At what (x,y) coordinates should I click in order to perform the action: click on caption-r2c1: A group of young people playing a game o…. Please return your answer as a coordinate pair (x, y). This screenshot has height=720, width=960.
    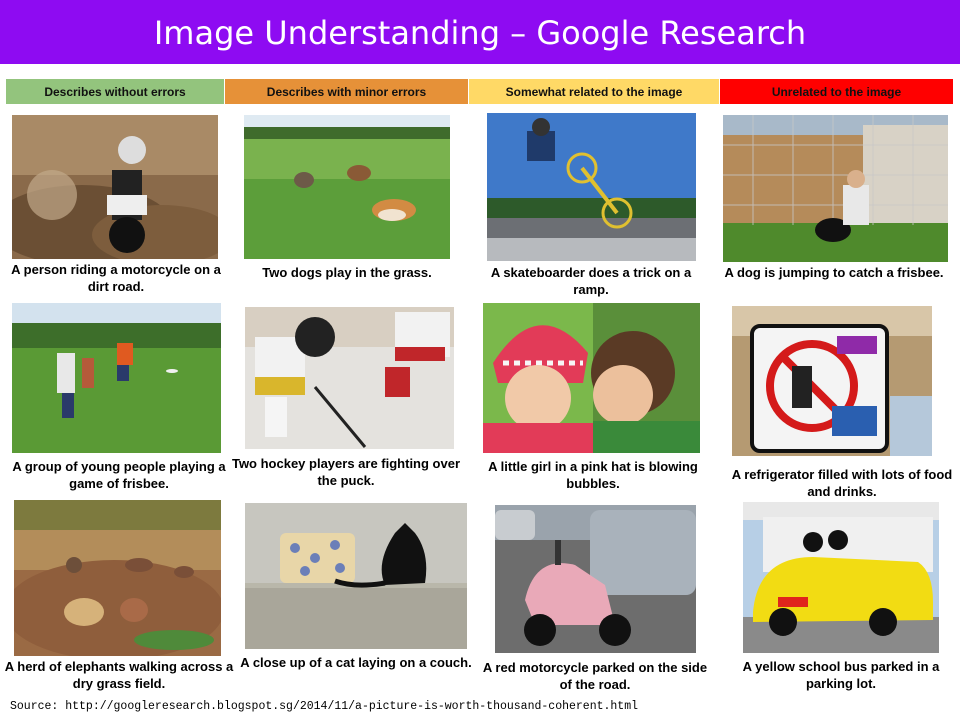
    Looking at the image, I should click on (119, 475).